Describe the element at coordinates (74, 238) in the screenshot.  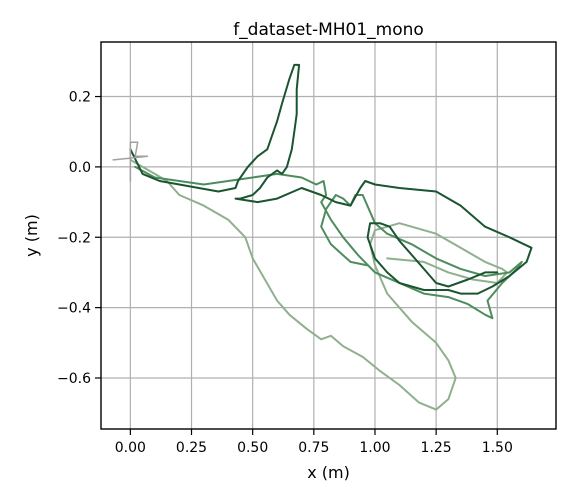
I see `y-tick-label: −0.2` at that location.